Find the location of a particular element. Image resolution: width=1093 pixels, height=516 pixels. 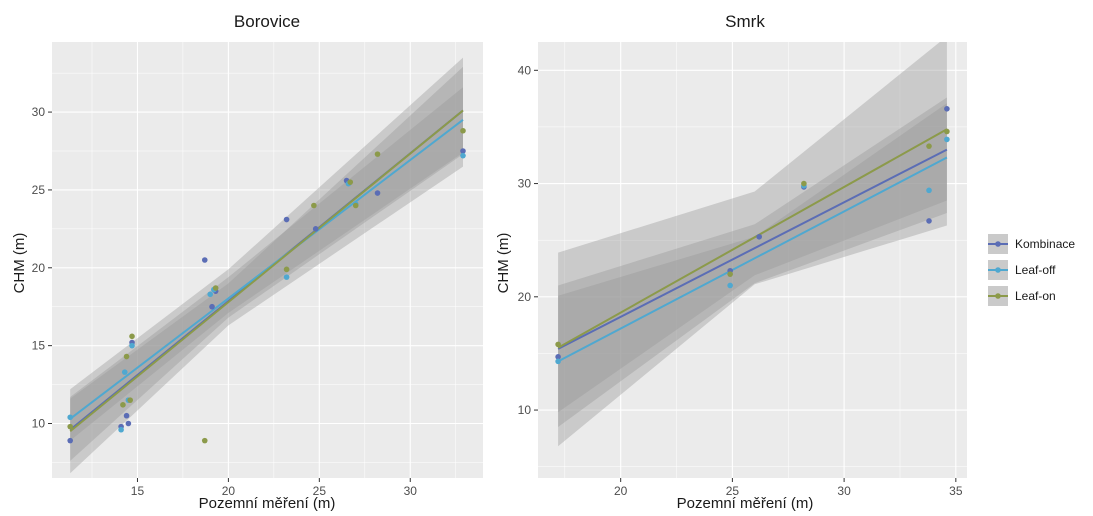

fit-line-leaf-off is located at coordinates (752, 259).